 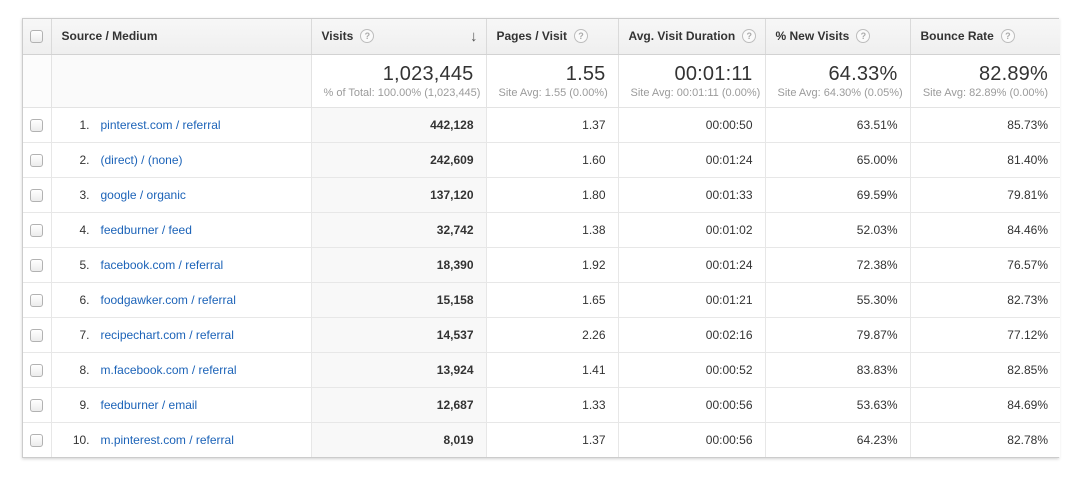 I want to click on bounce-rate-cell: 82.73%, so click(x=984, y=299).